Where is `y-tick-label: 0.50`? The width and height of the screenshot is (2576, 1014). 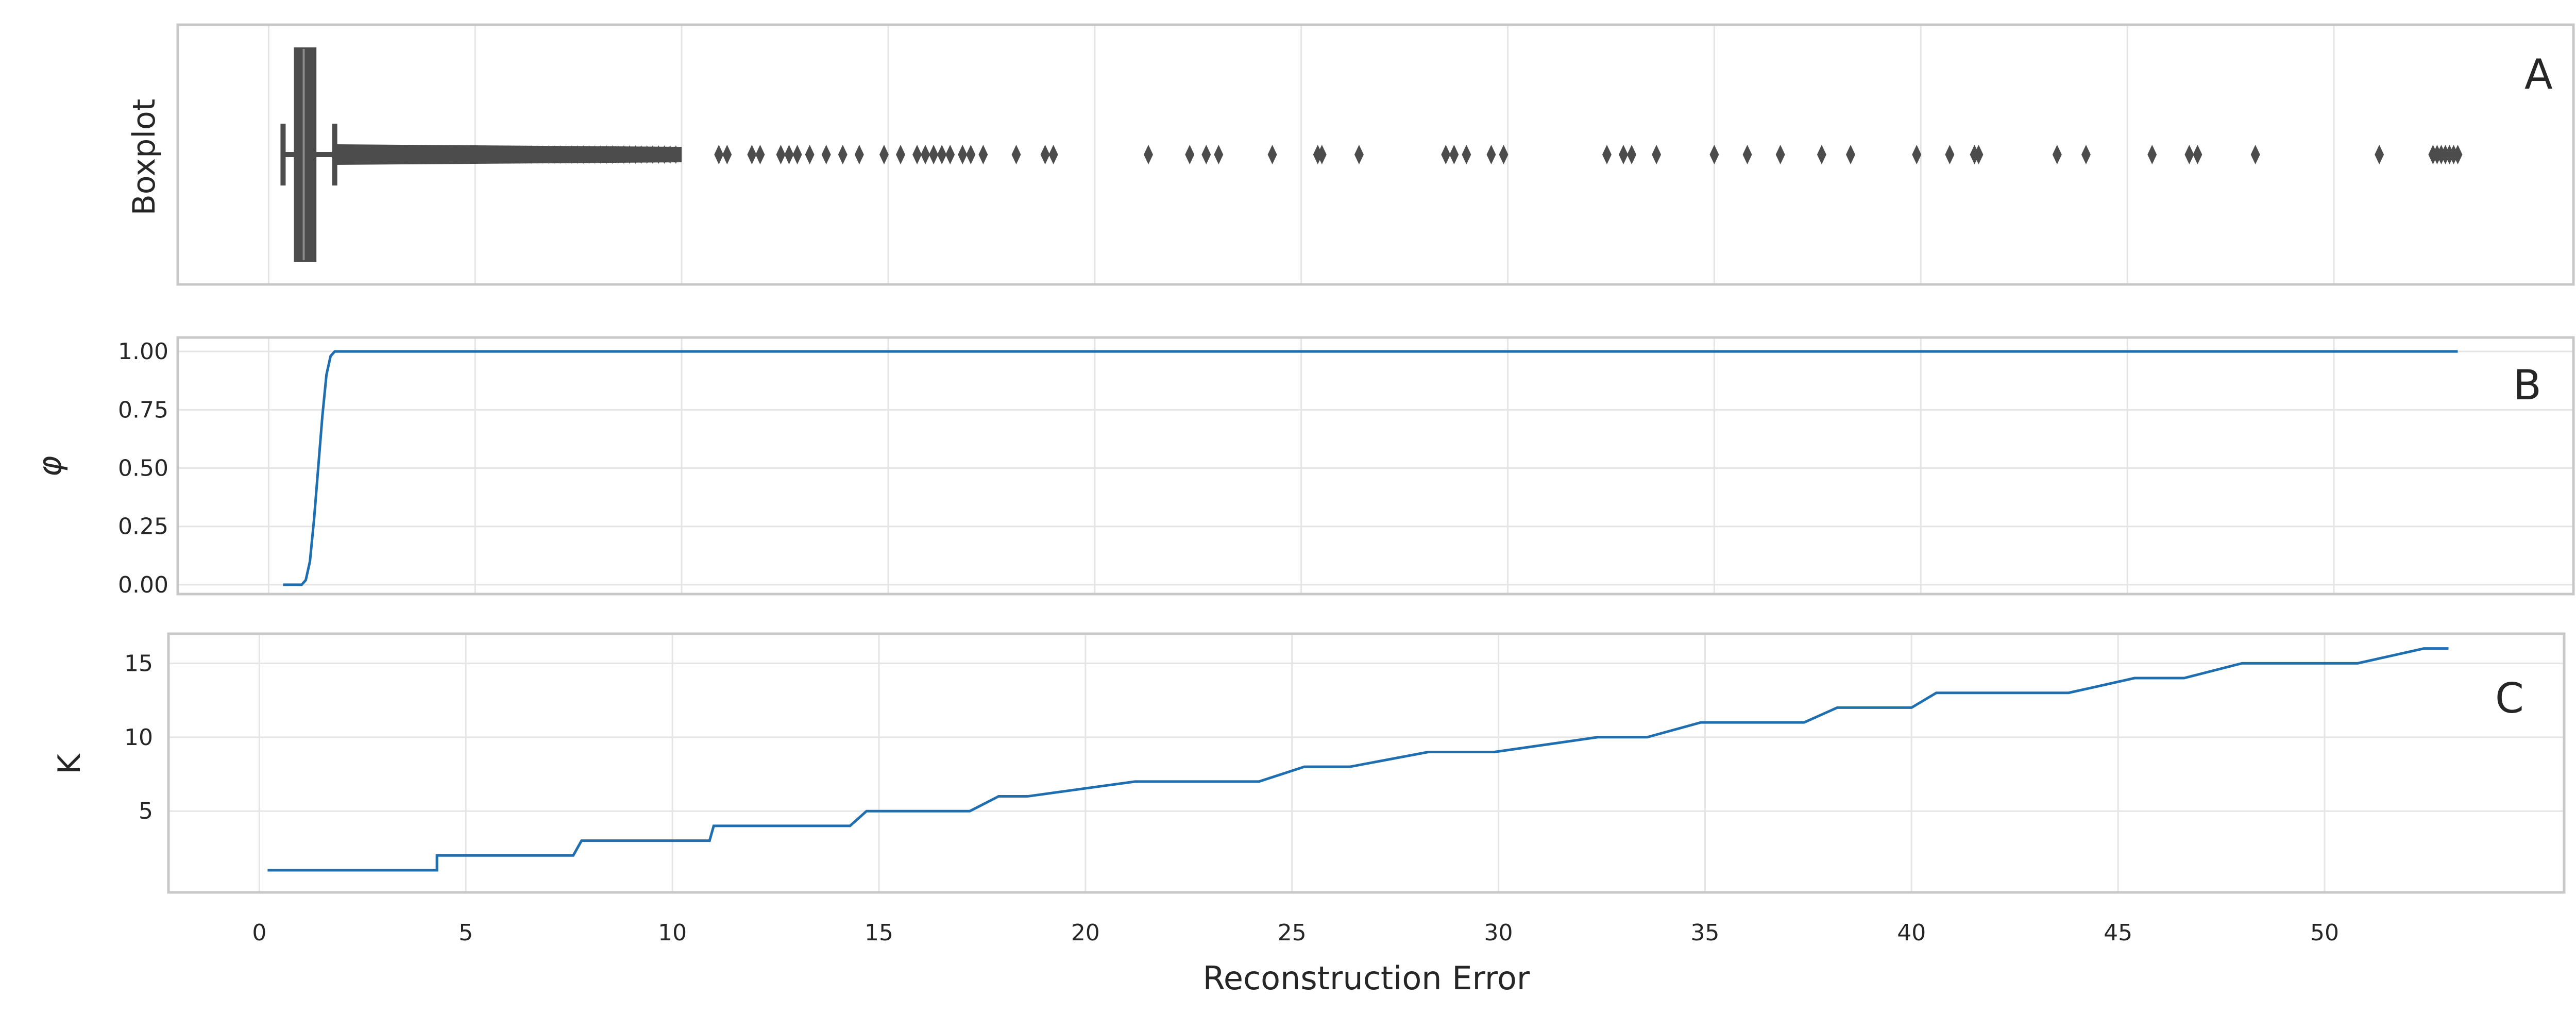 y-tick-label: 0.50 is located at coordinates (143, 468).